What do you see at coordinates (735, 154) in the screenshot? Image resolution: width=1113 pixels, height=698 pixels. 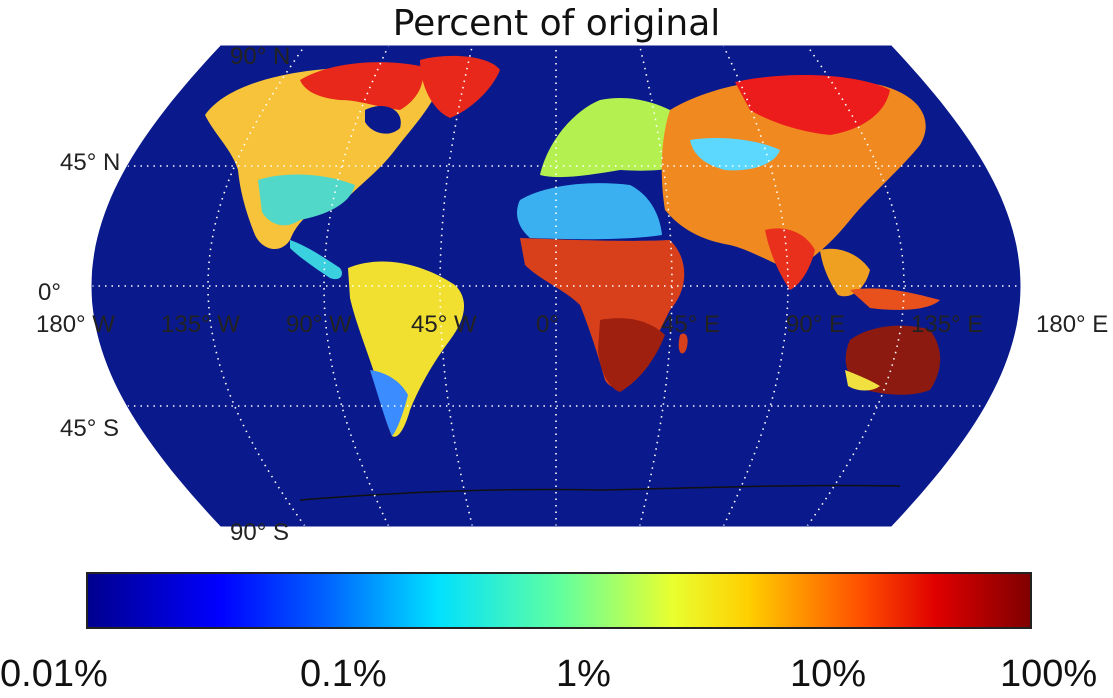 I see `central-asia` at bounding box center [735, 154].